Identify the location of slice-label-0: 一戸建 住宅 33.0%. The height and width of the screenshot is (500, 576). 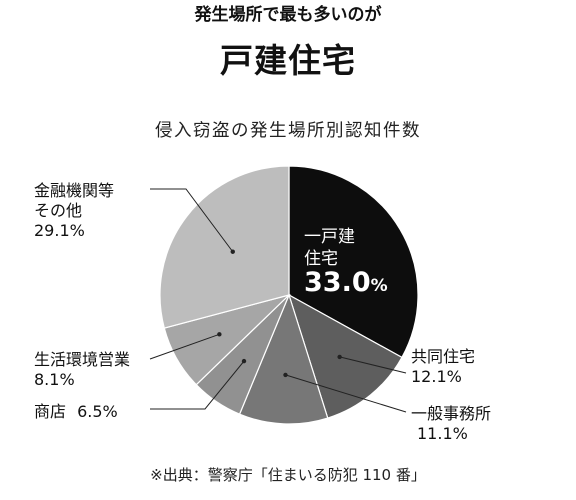
(346, 261).